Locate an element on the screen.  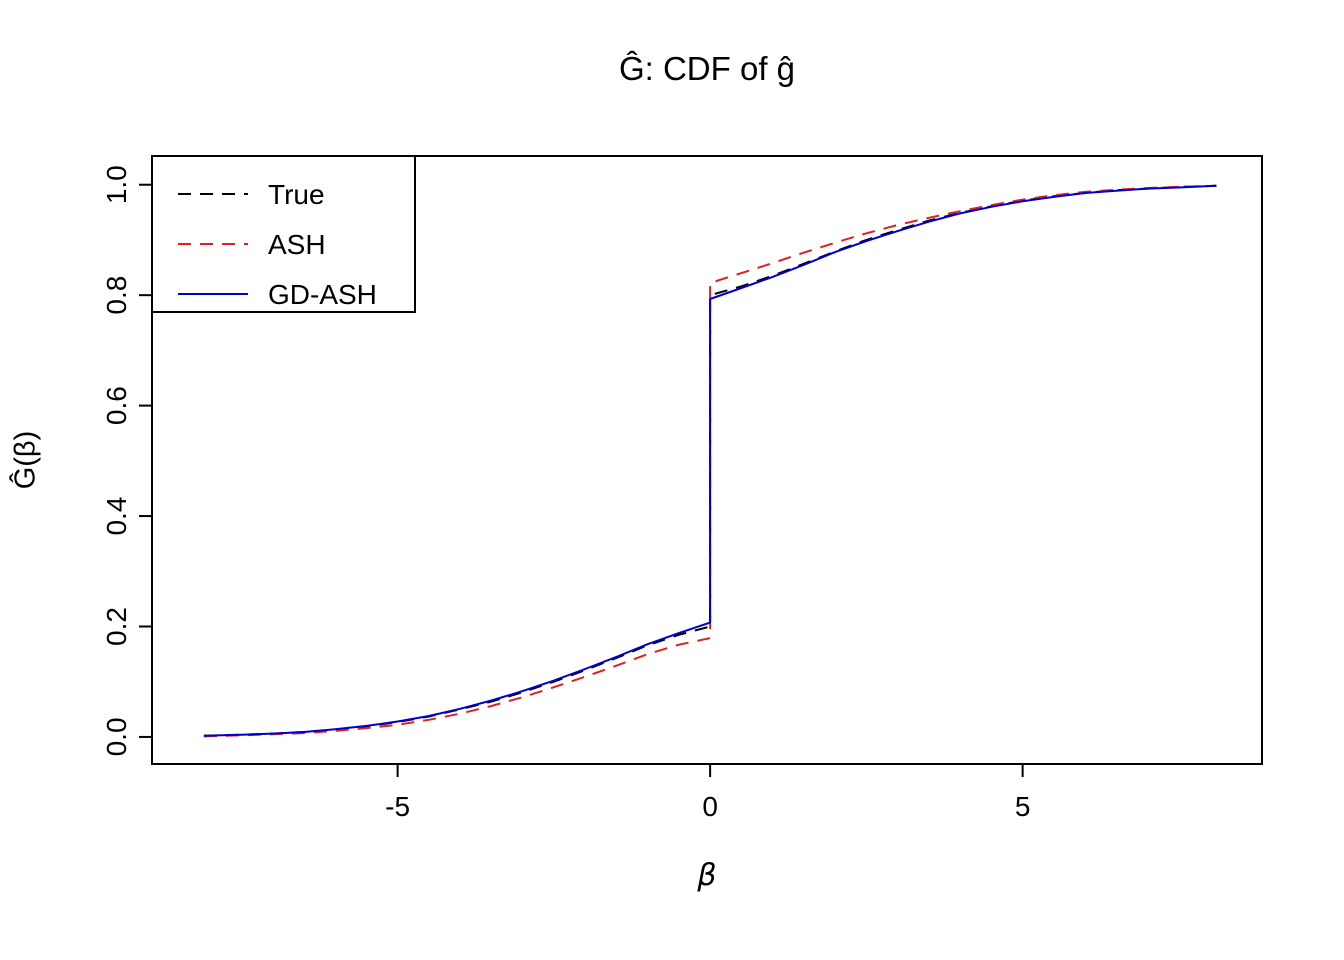
x-tick-label: -5 is located at coordinates (397, 806).